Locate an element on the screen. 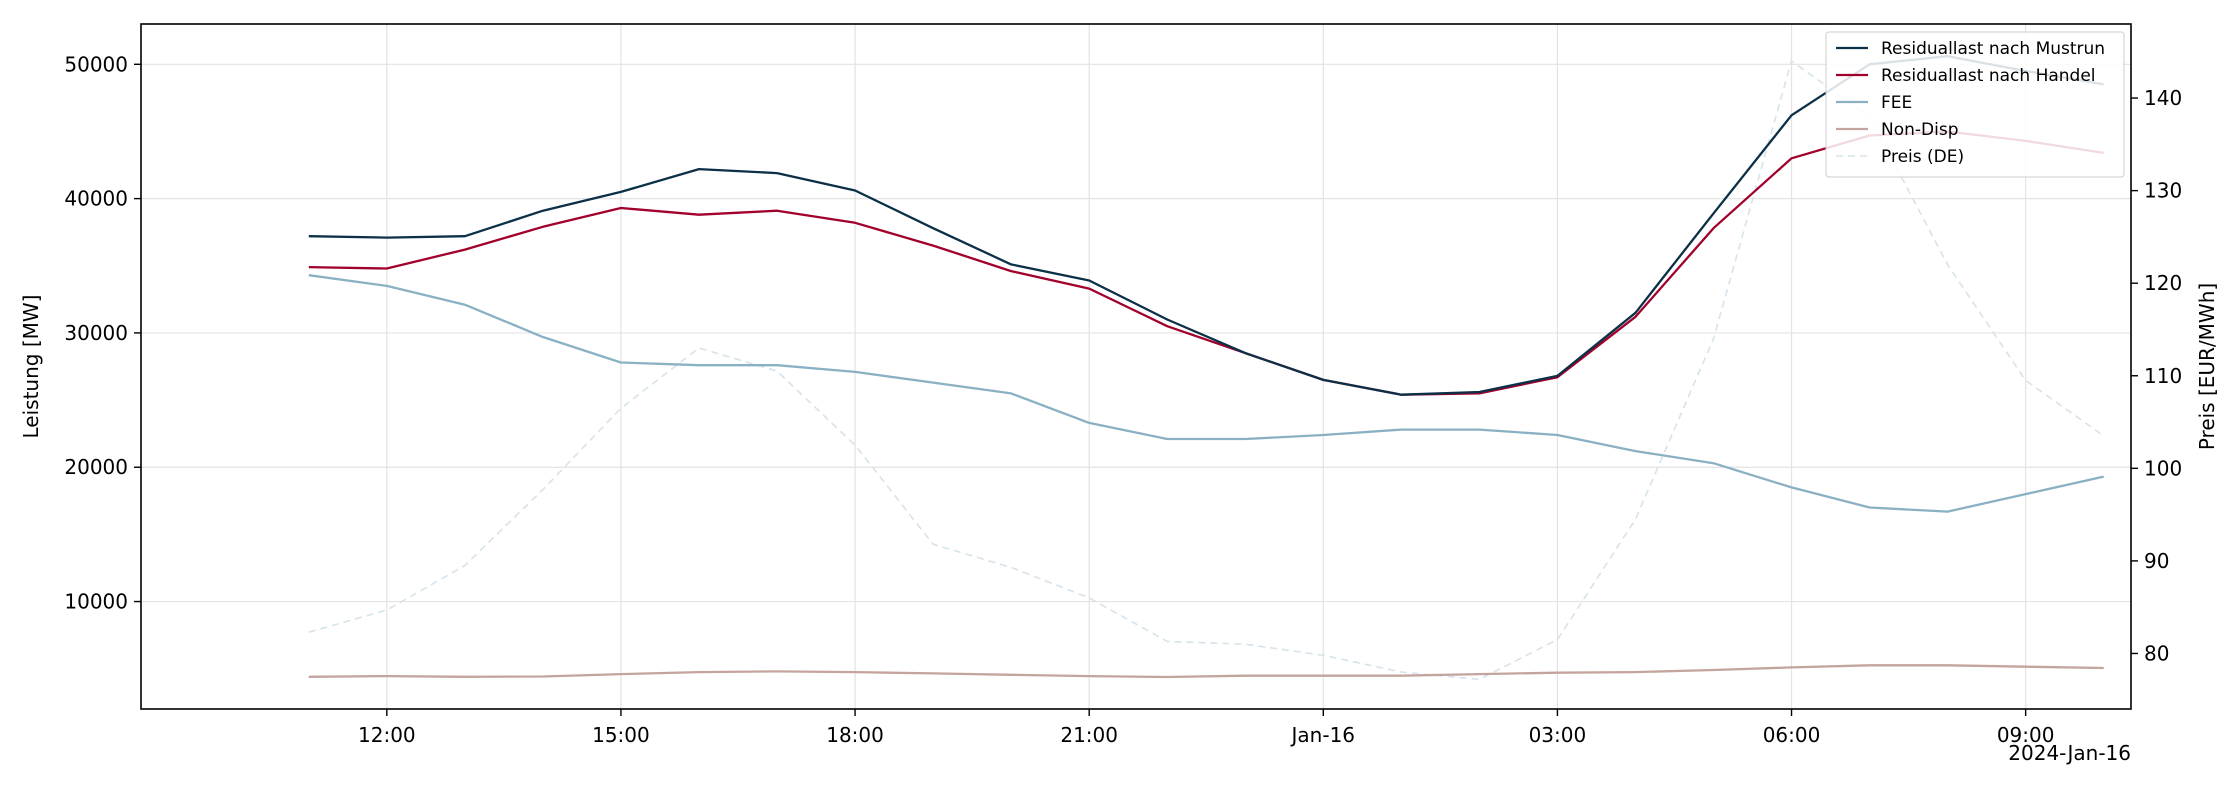 This screenshot has height=804, width=2240. y-axis-left-label: Leistung [MW] is located at coordinates (31, 367).